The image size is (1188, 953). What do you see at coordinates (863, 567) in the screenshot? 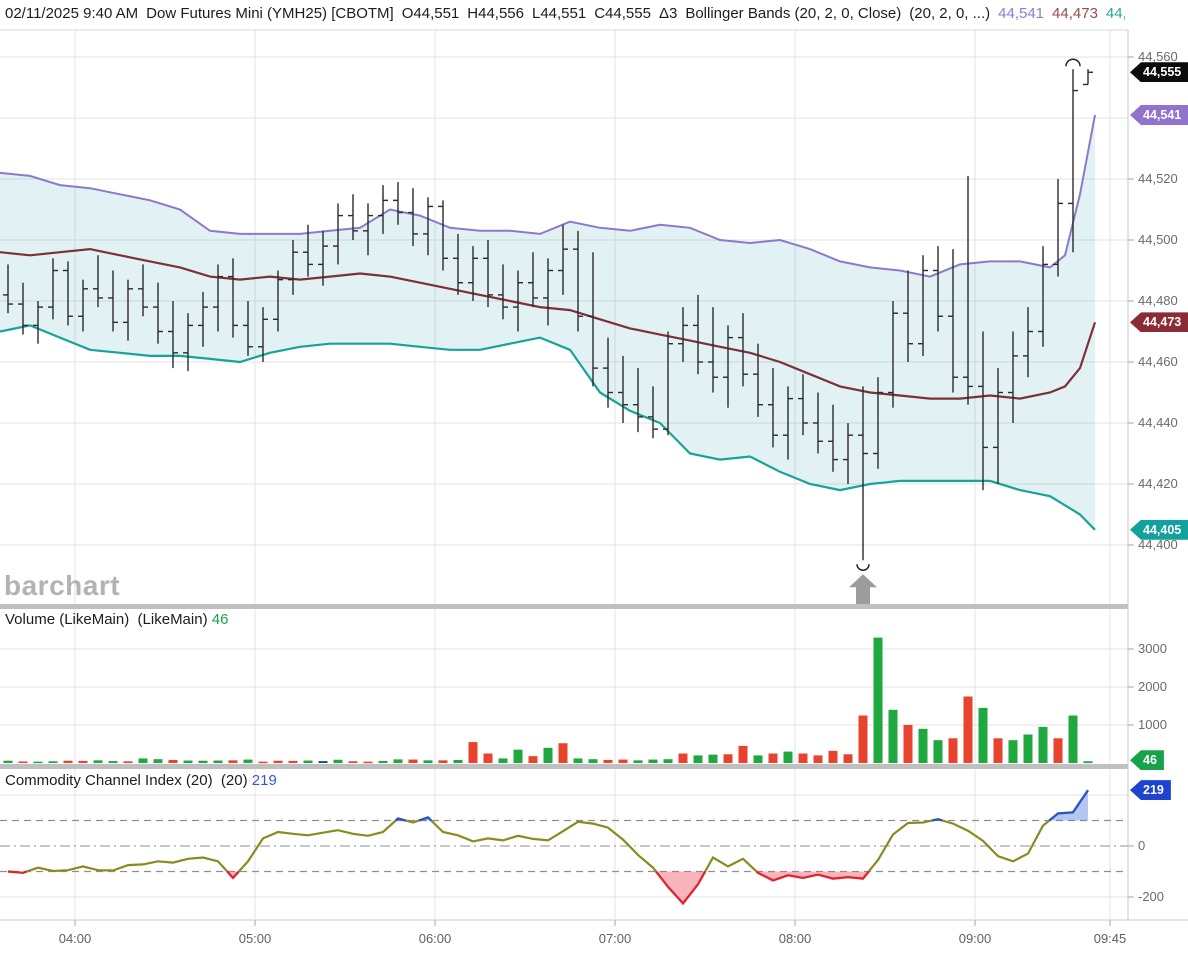
I see `reversal-cup-marker` at bounding box center [863, 567].